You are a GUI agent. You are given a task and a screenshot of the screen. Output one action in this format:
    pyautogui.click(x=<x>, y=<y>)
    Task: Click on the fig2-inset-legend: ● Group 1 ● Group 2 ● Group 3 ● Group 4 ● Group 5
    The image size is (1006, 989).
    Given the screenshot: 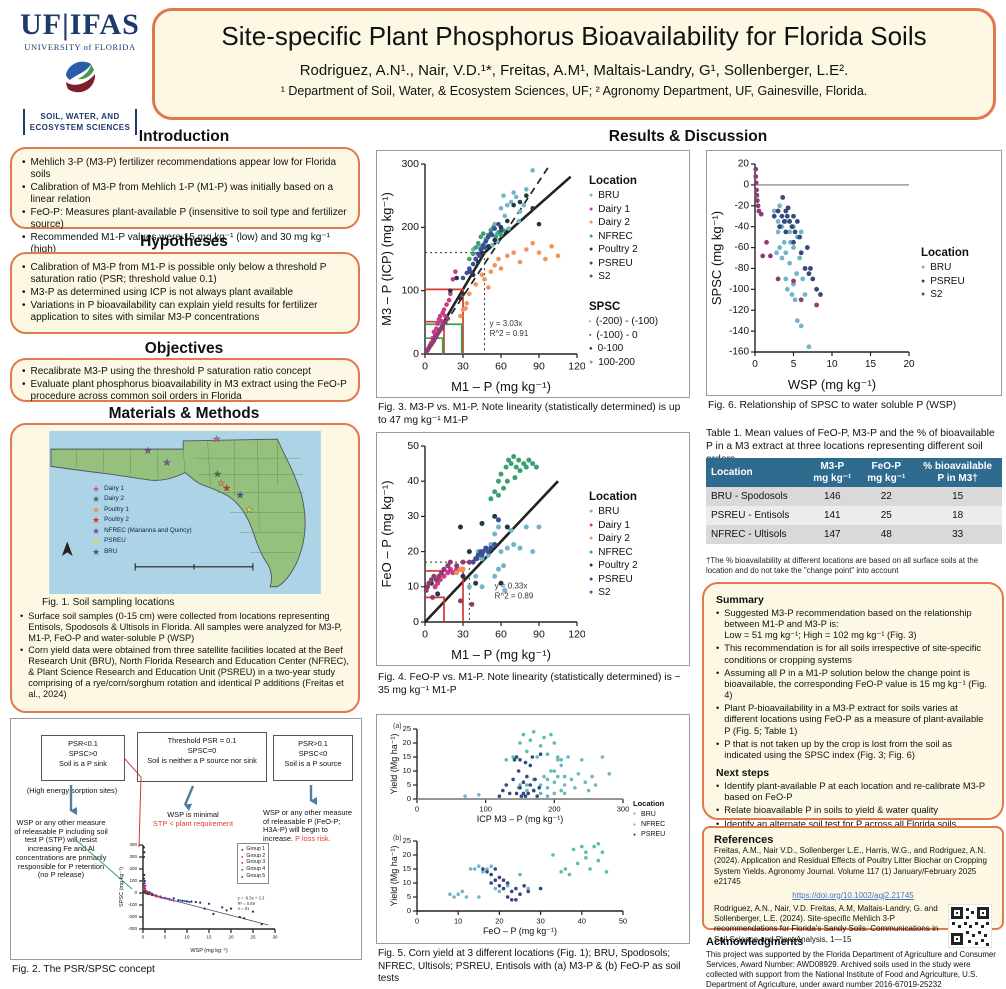 What is the action you would take?
    pyautogui.click(x=253, y=863)
    